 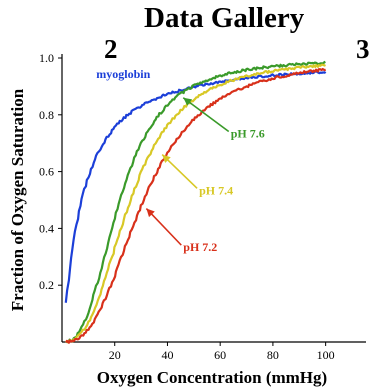 What do you see at coordinates (46, 228) in the screenshot?
I see `y-tick-label: 0.4` at bounding box center [46, 228].